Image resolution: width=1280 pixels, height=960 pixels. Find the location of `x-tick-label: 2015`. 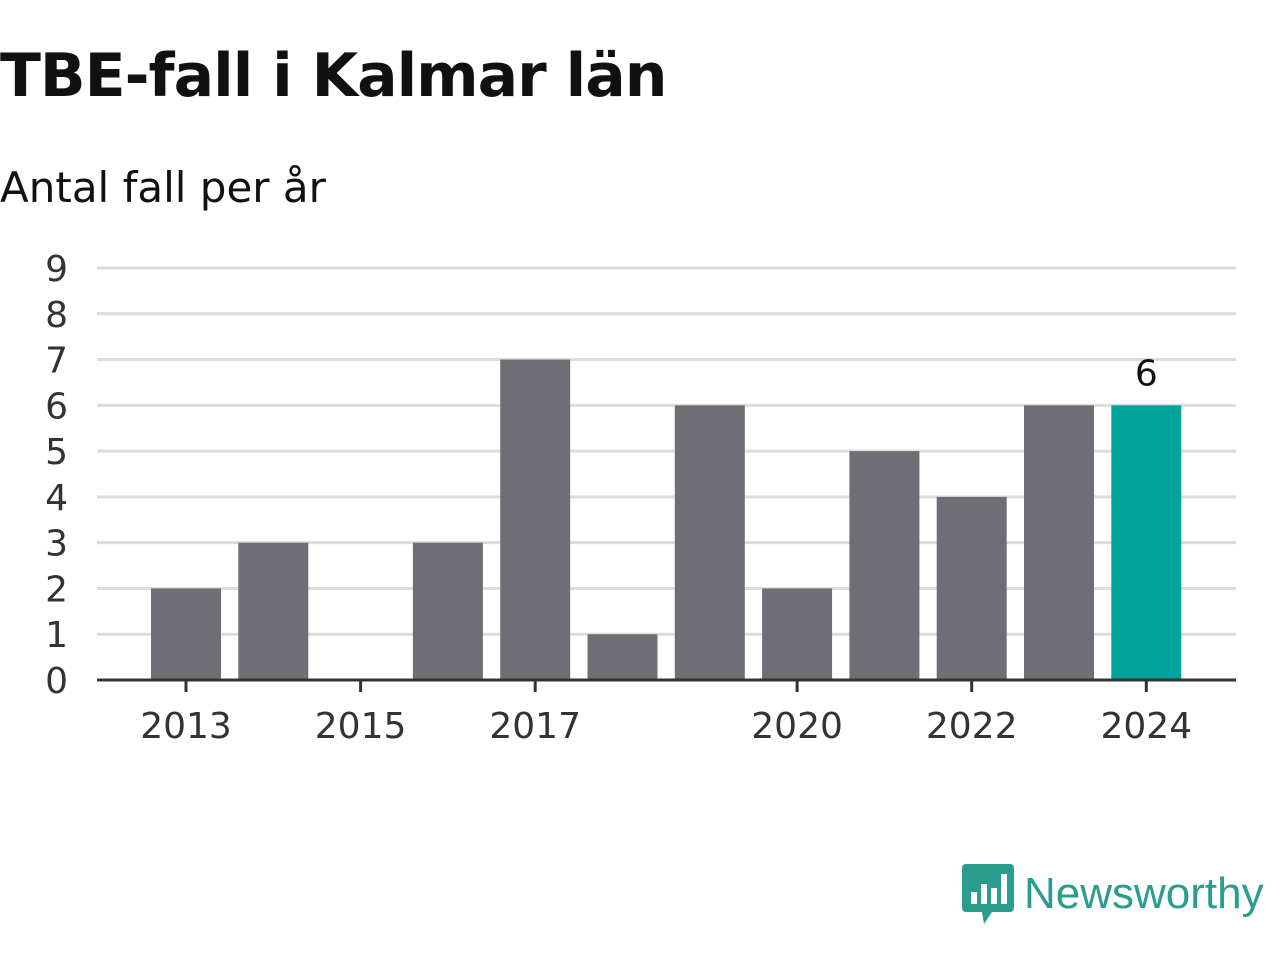

x-tick-label: 2015 is located at coordinates (361, 726).